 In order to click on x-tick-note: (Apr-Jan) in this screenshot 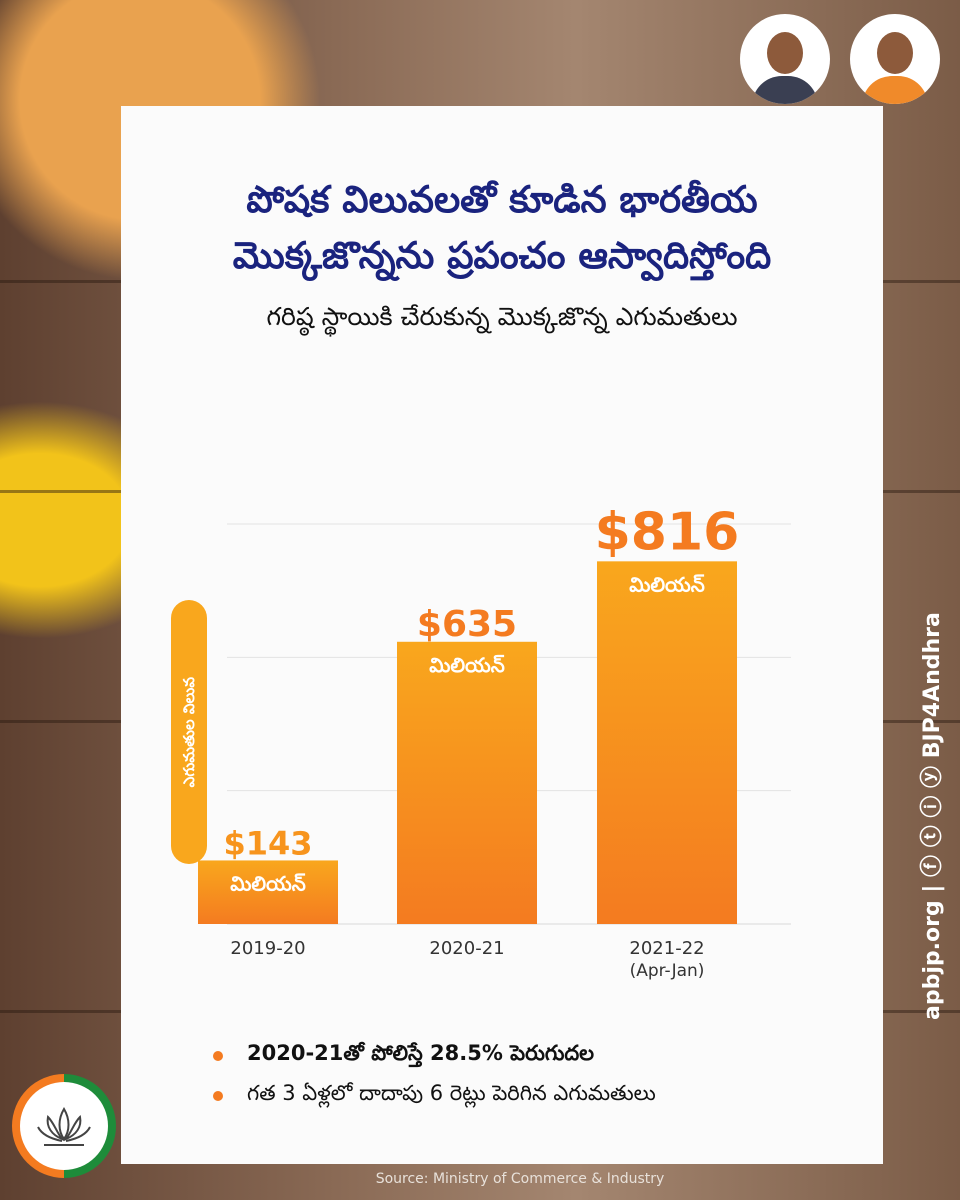, I will do `click(667, 971)`.